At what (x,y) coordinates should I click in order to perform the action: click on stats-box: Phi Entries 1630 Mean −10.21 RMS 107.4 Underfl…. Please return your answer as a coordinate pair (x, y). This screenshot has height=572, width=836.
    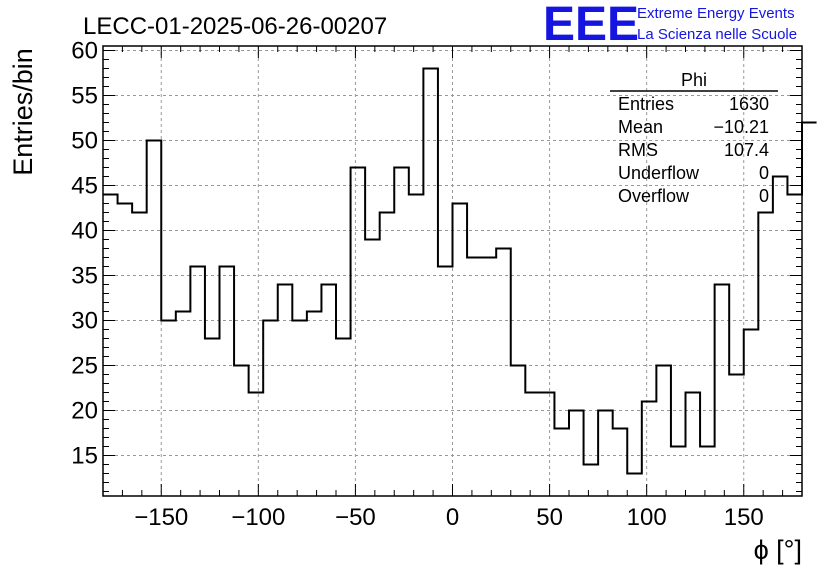
    Looking at the image, I should click on (694, 138).